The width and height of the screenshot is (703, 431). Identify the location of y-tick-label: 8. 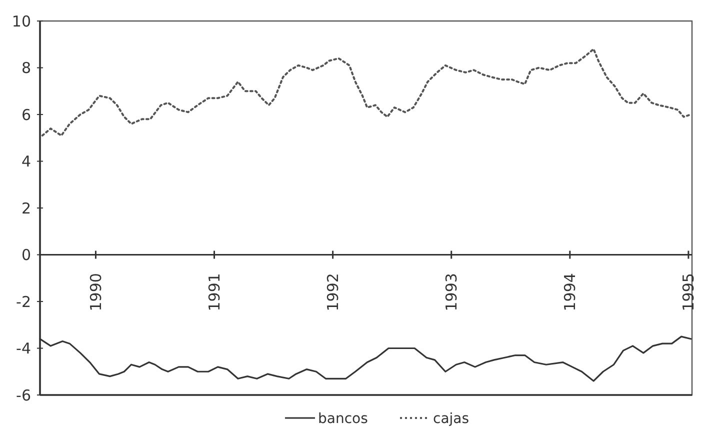
(26, 68).